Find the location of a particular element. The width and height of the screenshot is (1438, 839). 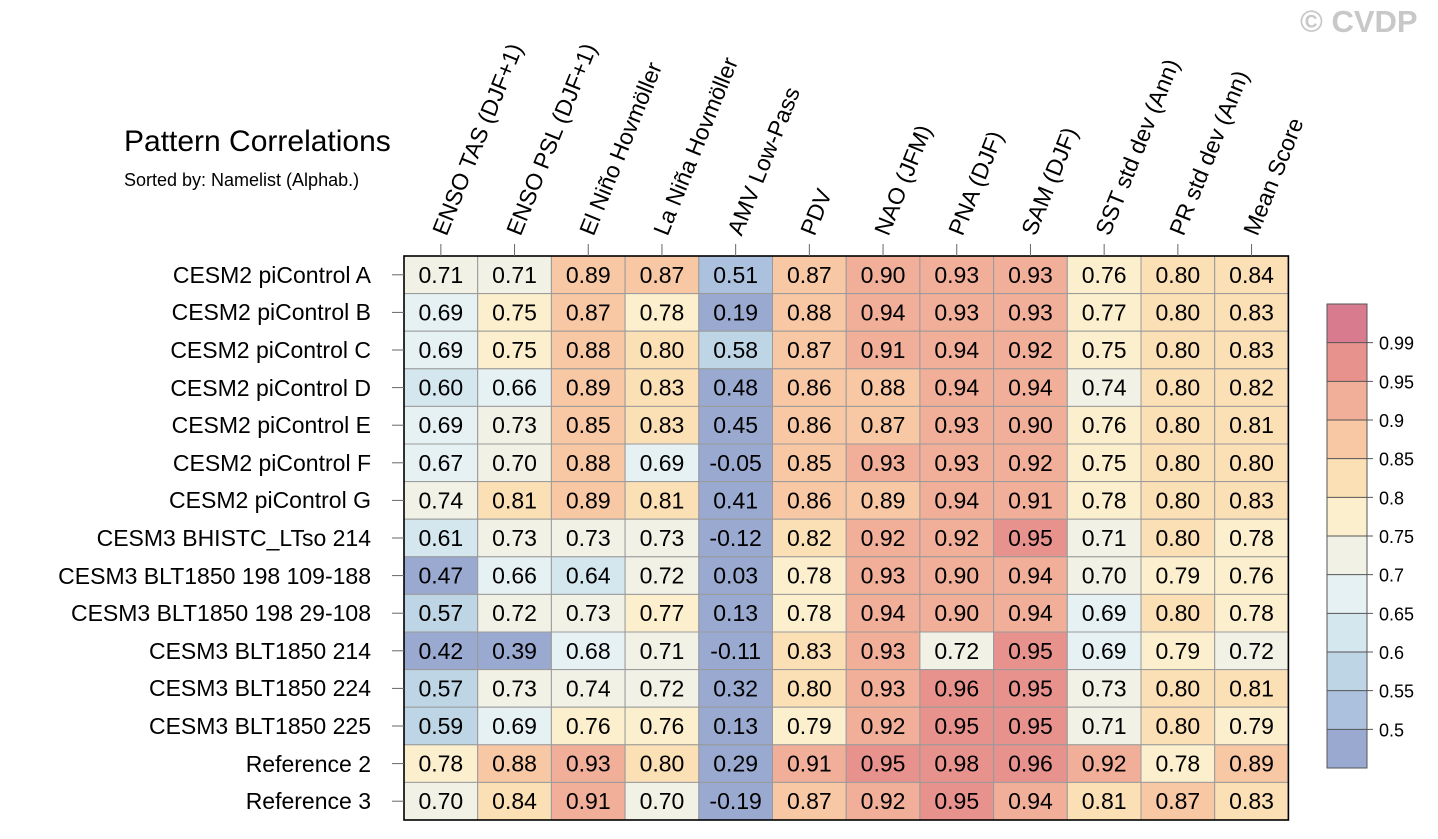

cell-value-label: 0.13 is located at coordinates (735, 613).